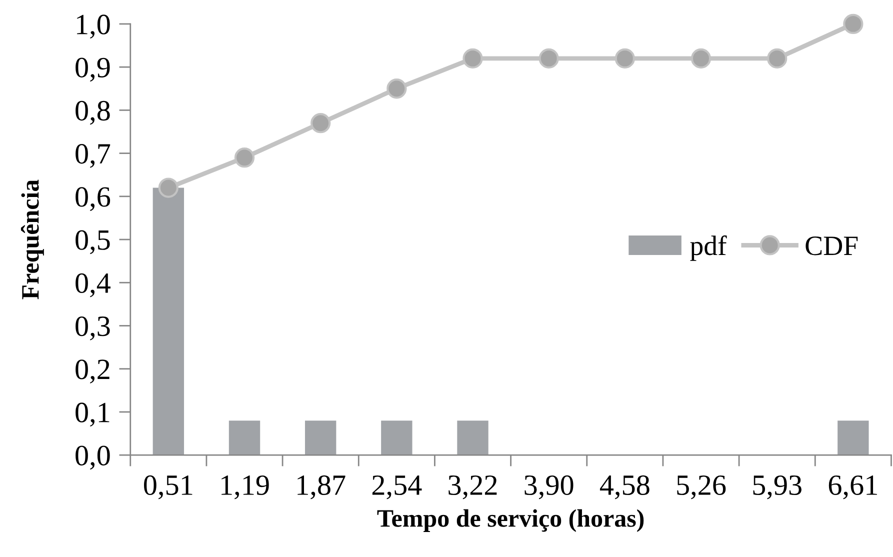 The width and height of the screenshot is (893, 557). I want to click on y-tick-label: 0,7, so click(93, 156).